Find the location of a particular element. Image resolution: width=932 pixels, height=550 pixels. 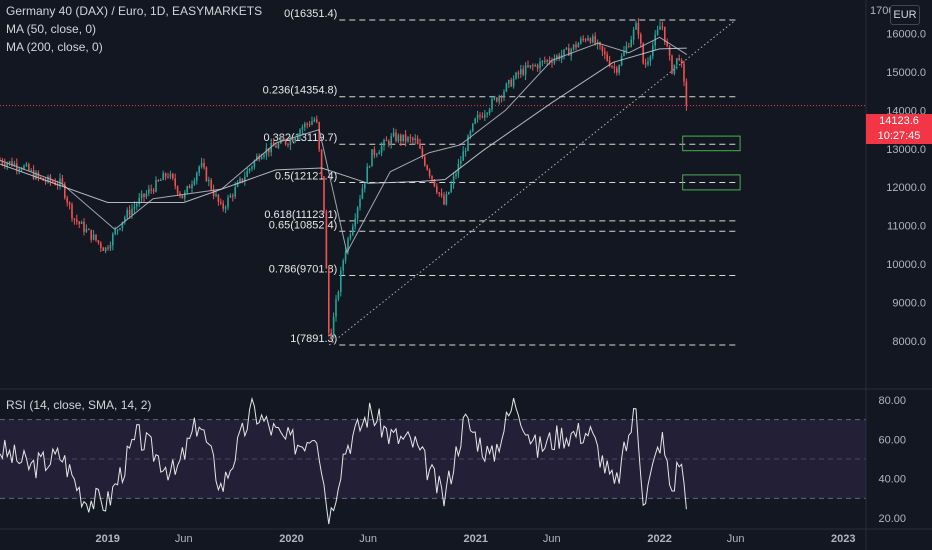

price-tick-label: 9000.0 is located at coordinates (909, 303).